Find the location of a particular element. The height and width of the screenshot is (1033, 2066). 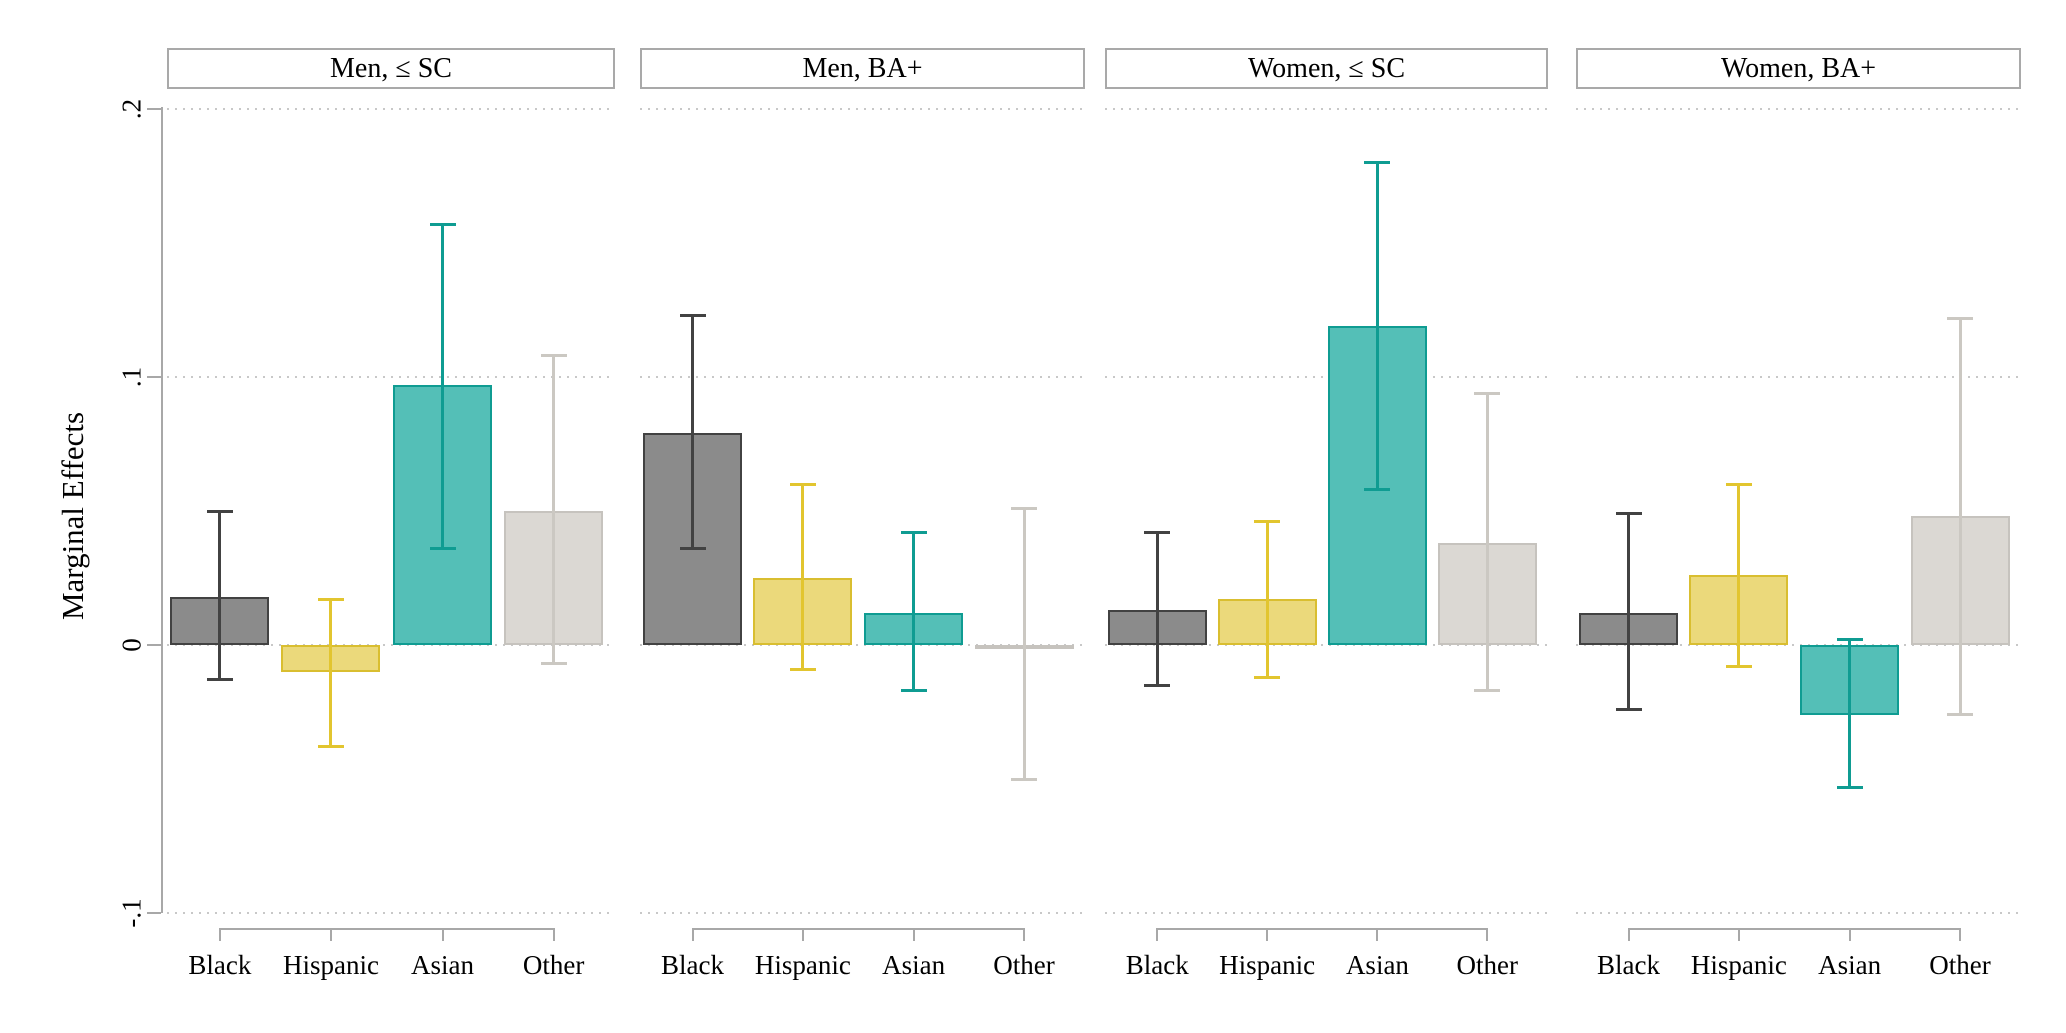

y-tick-label-0: 0 is located at coordinates (131, 645).